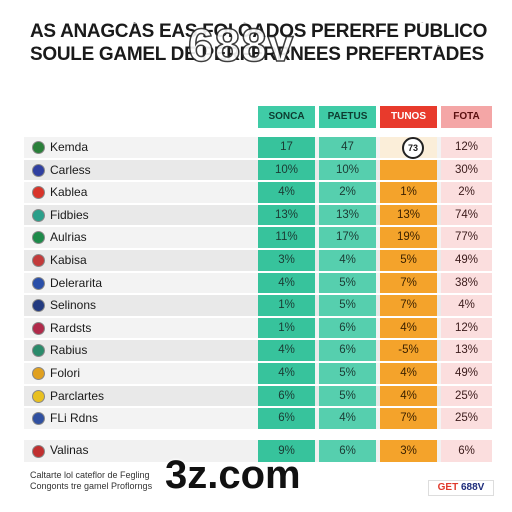 Image resolution: width=512 pixels, height=512 pixels. I want to click on footer-line-1: Caltarte lol cateflor de Fegling, so click(90, 475).